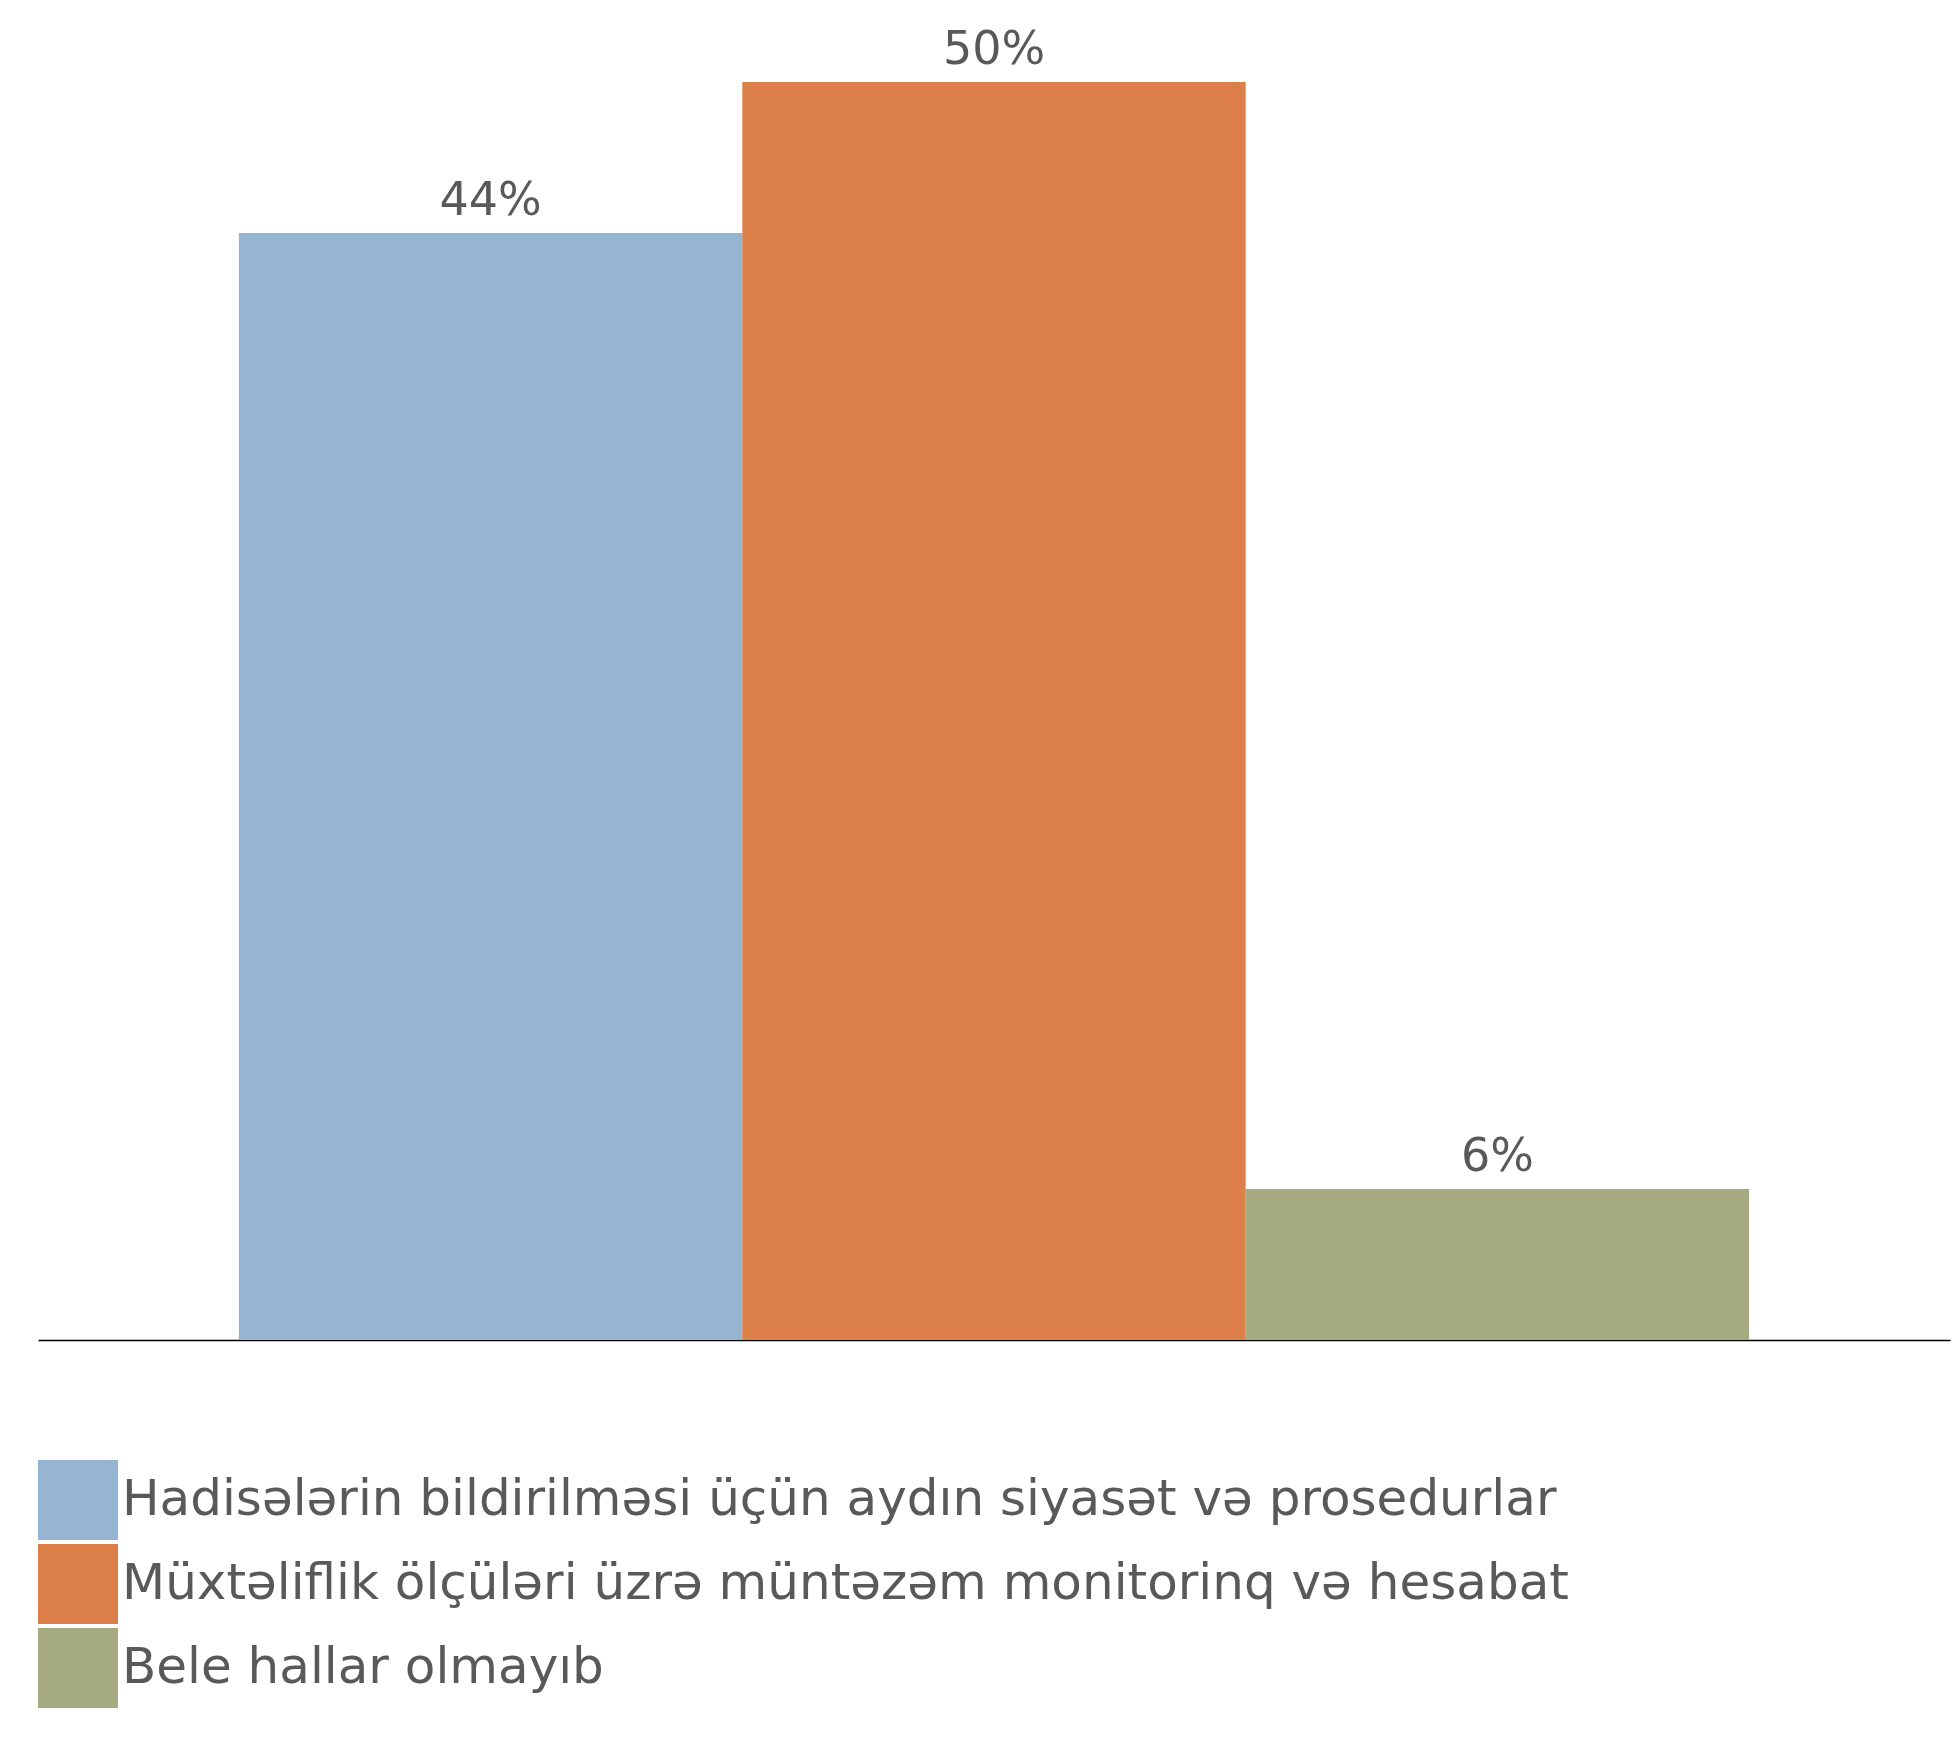 The width and height of the screenshot is (1956, 1744). What do you see at coordinates (490, 198) in the screenshot?
I see `data-label: 44%` at bounding box center [490, 198].